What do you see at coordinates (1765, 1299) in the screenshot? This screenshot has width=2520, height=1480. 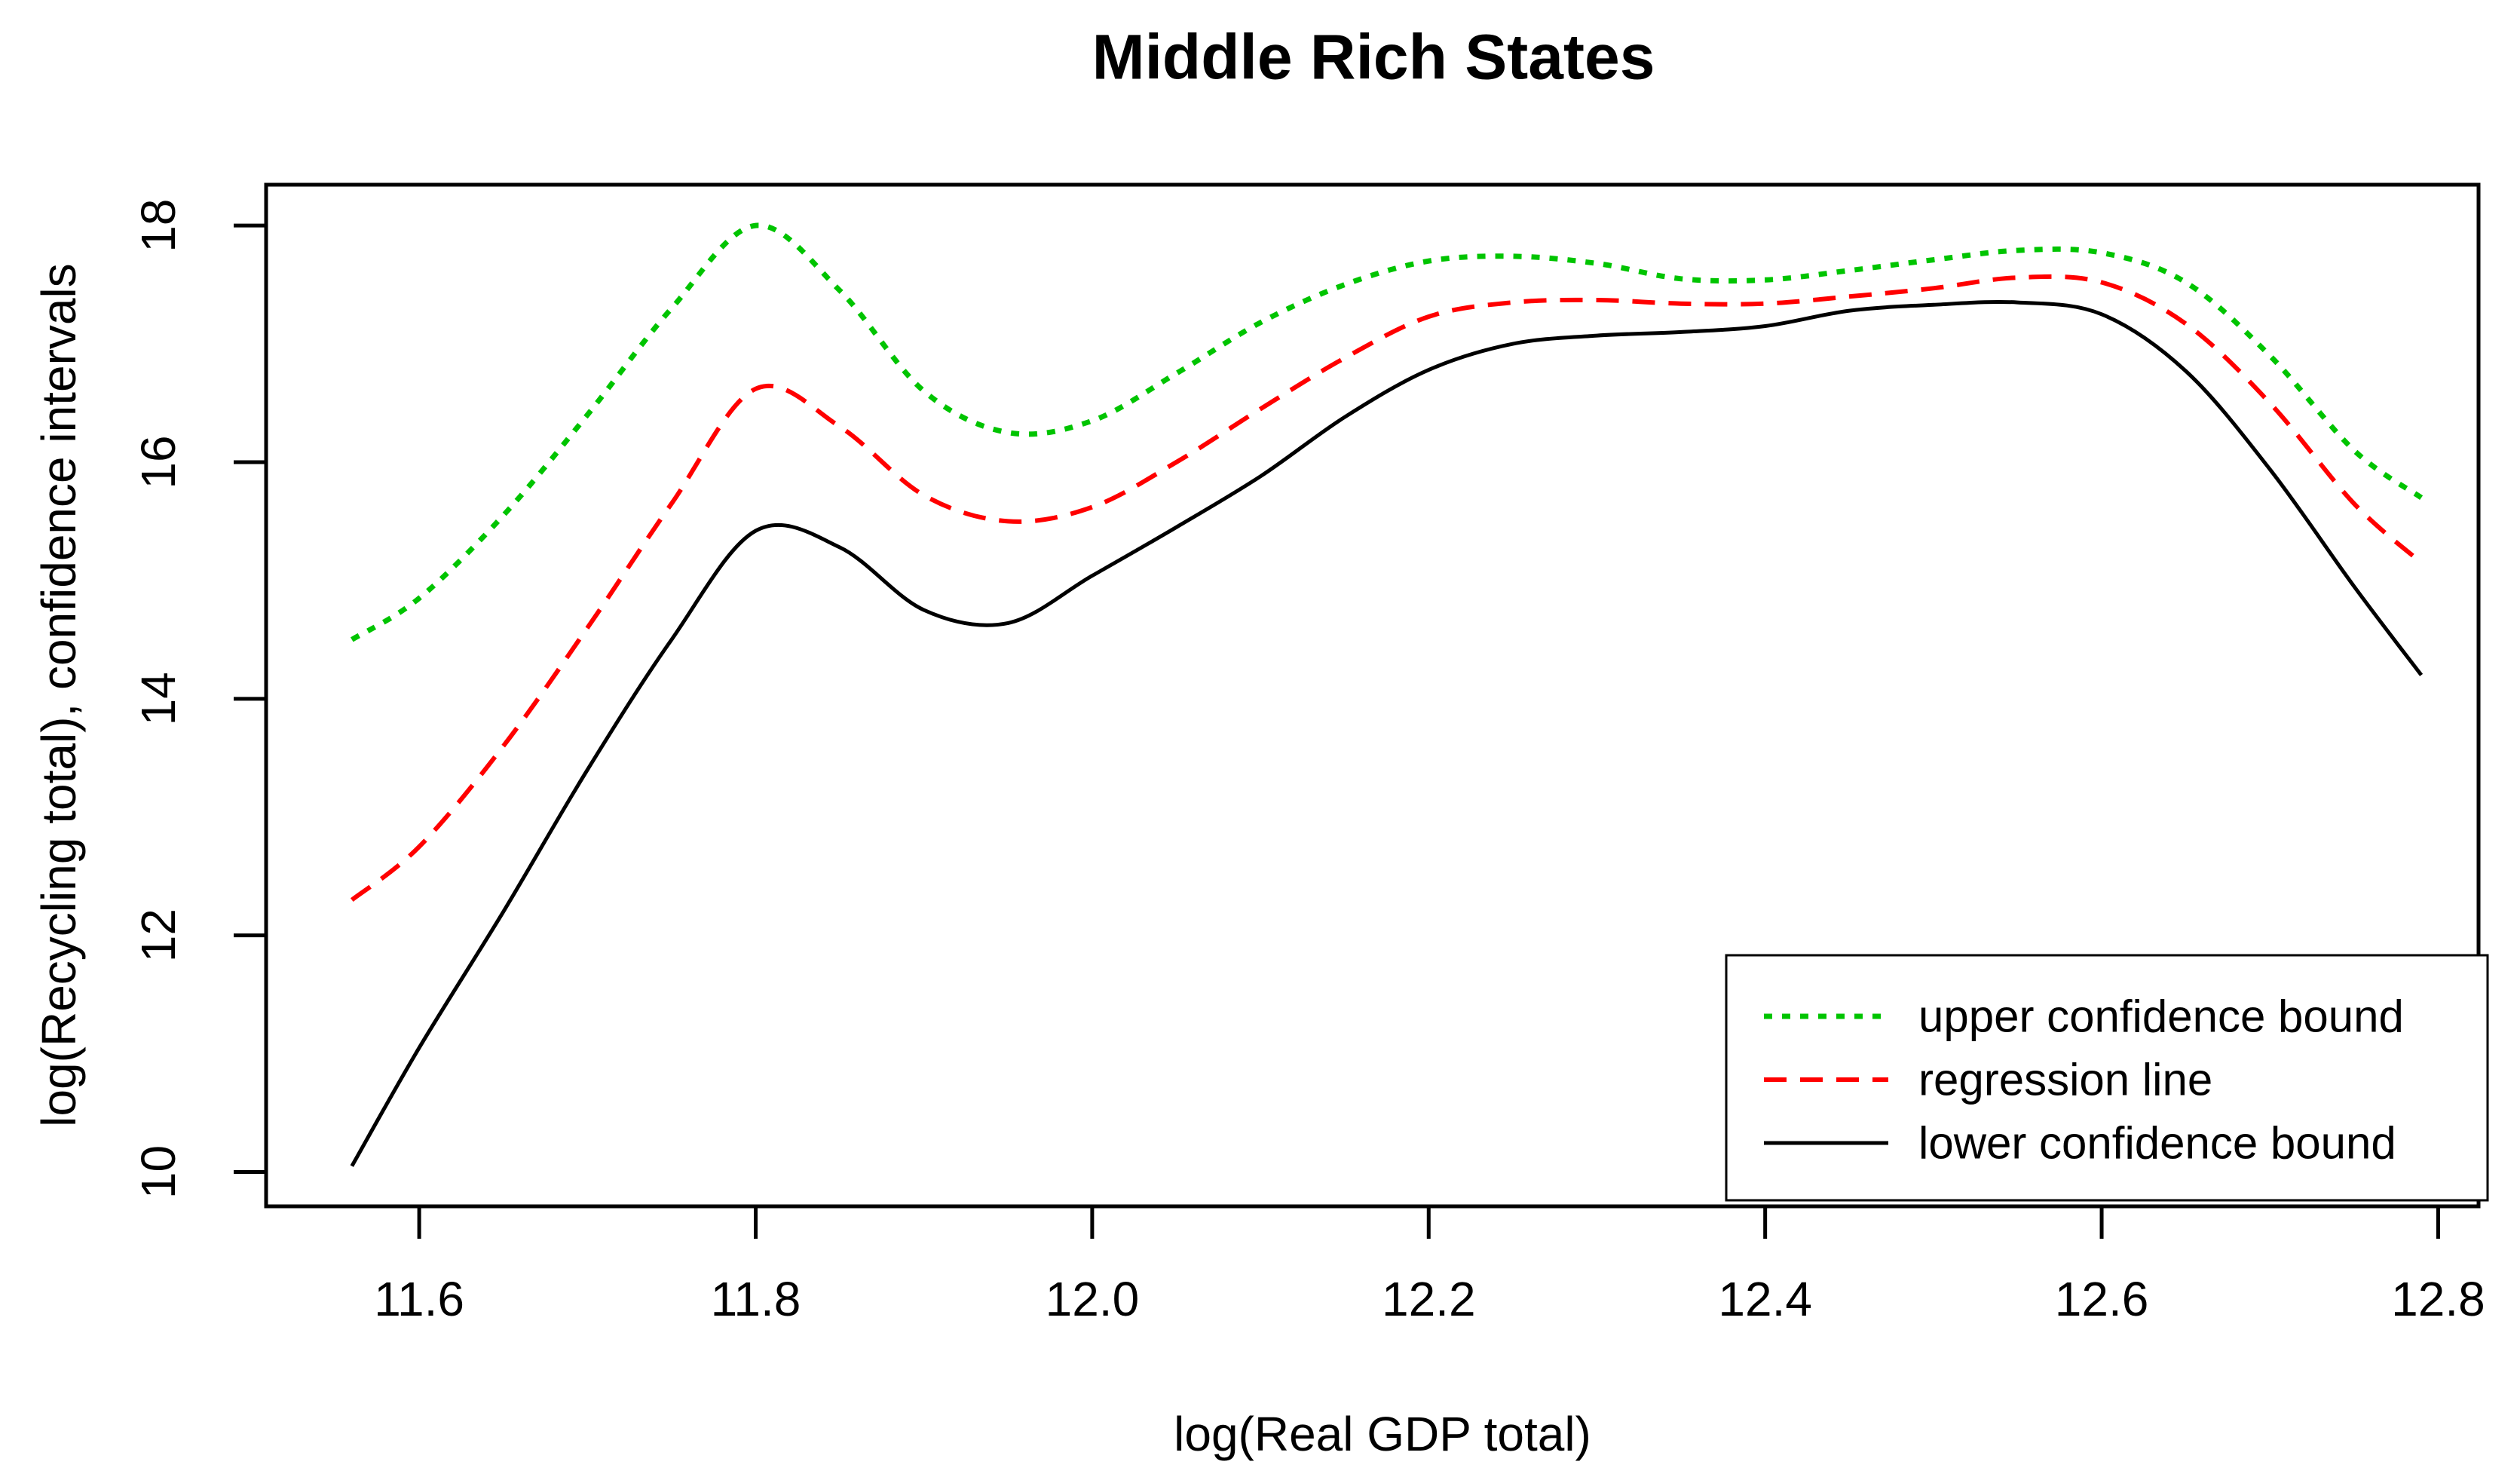 I see `x-tick-label: 12.4` at bounding box center [1765, 1299].